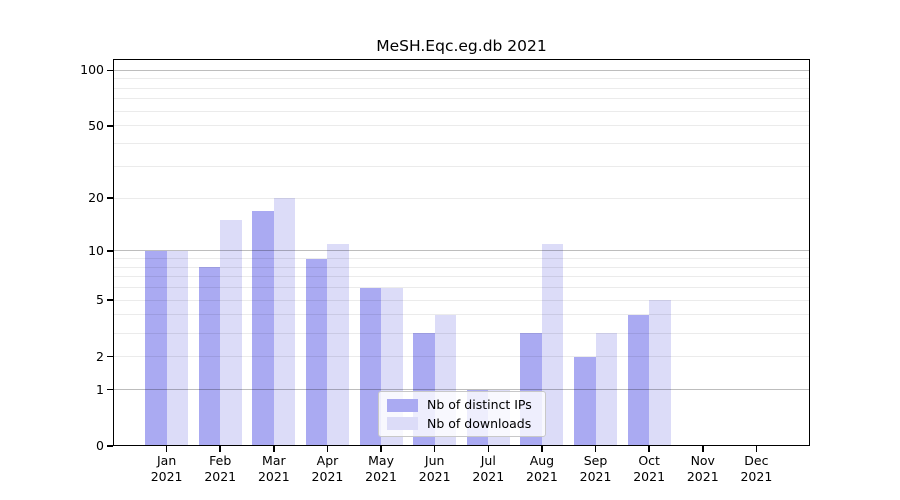 The image size is (900, 500). Describe the element at coordinates (552, 344) in the screenshot. I see `bar-downloads-aug-2021` at that location.